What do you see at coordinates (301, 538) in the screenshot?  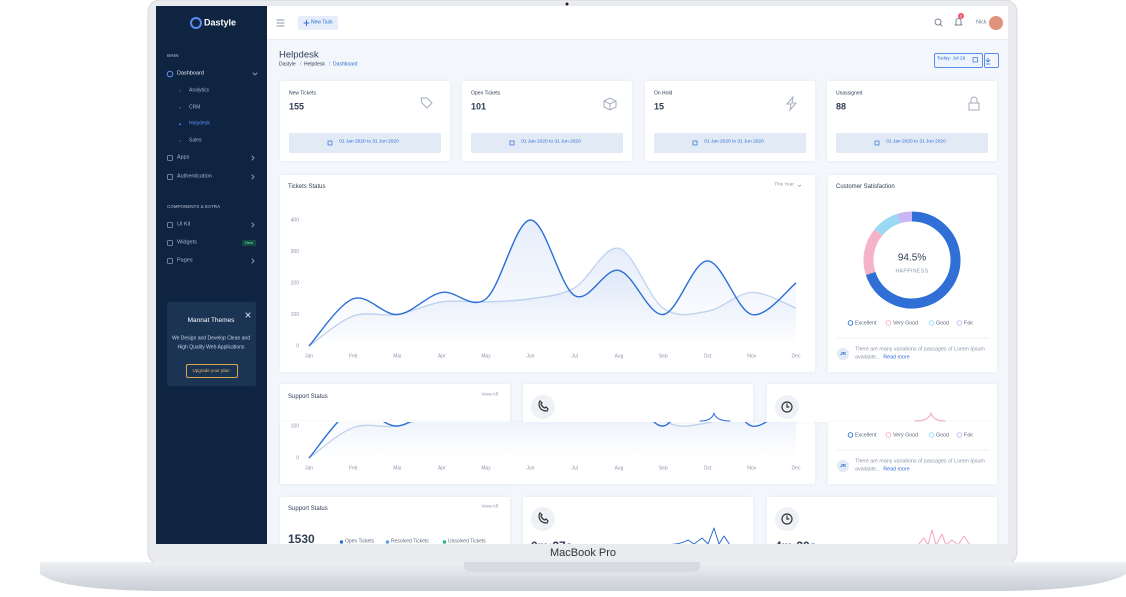 I see `support-total: 1530` at bounding box center [301, 538].